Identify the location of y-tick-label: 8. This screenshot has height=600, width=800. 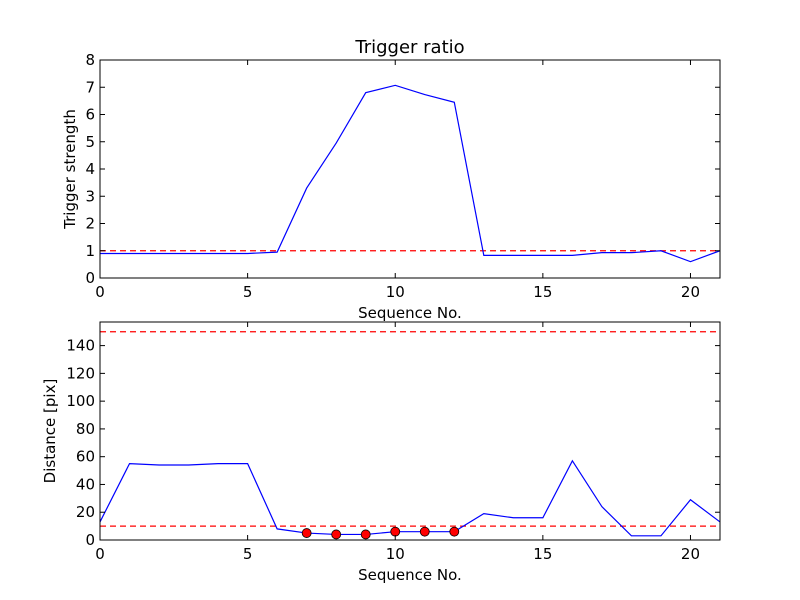
(90, 60).